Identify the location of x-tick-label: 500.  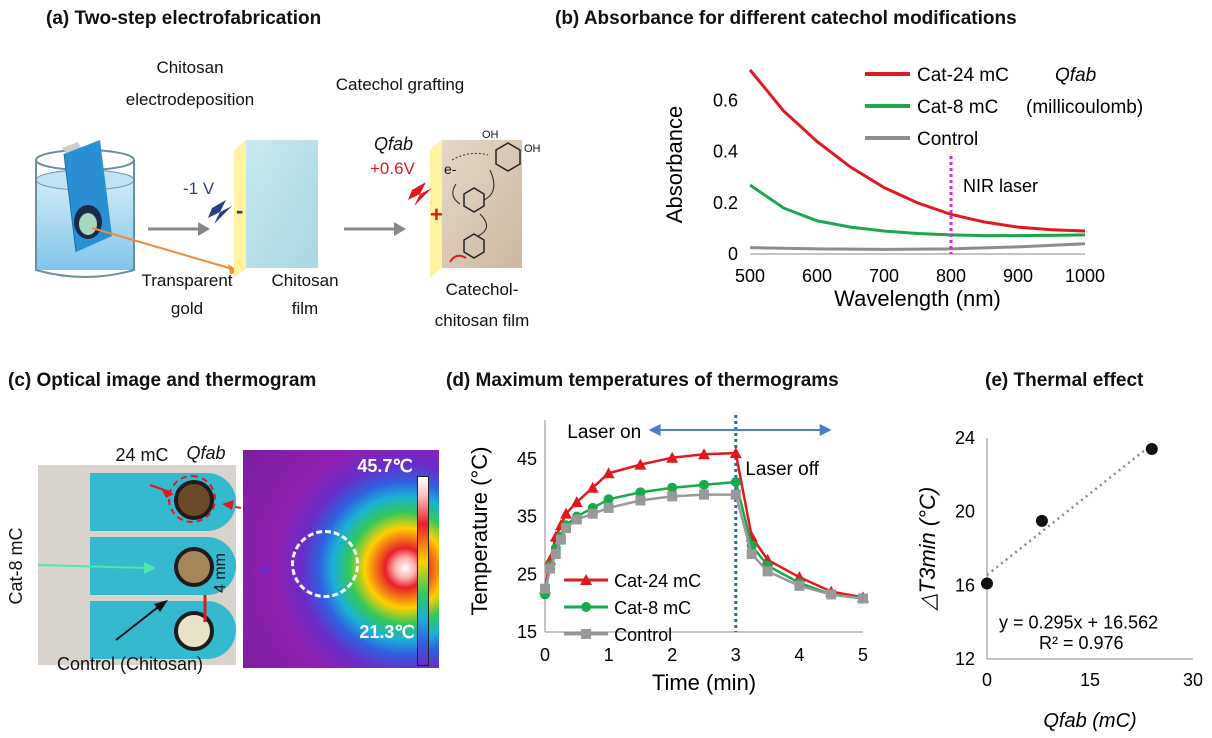
(750, 276).